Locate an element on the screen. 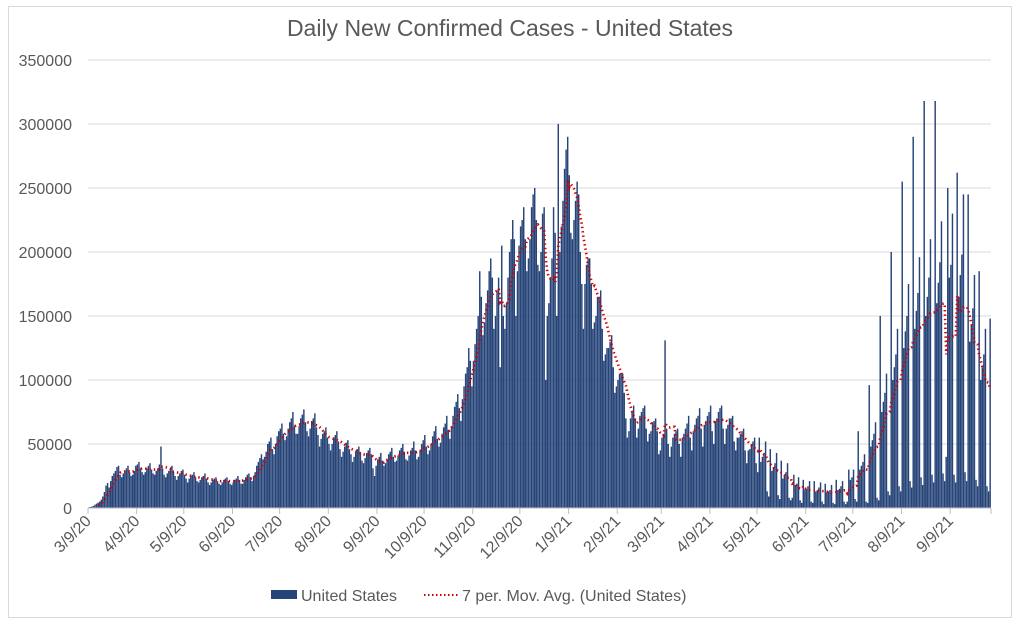 Image resolution: width=1024 pixels, height=625 pixels. x-tick-label: 3/9/20 is located at coordinates (73, 535).